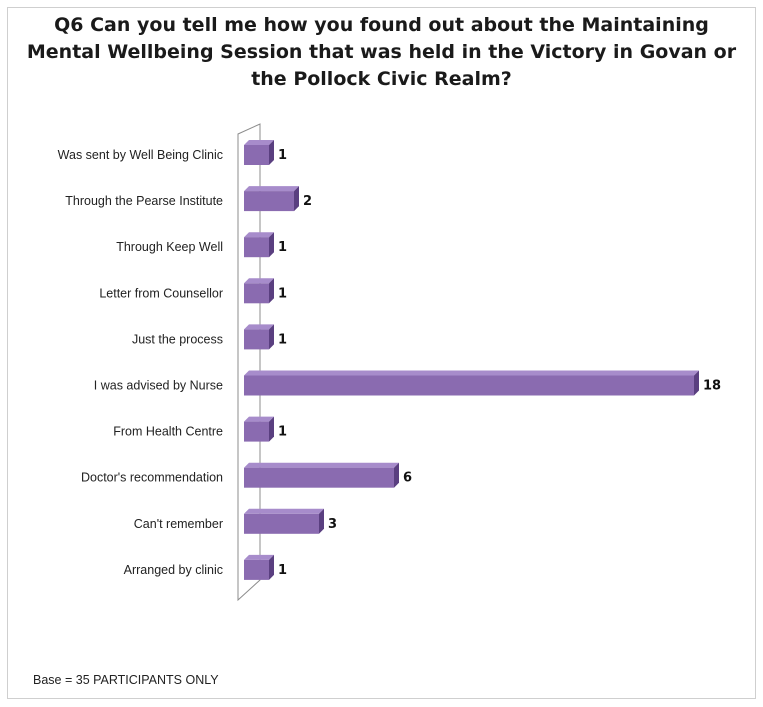 The image size is (763, 707). I want to click on category-label: I was advised by Nurse, so click(158, 386).